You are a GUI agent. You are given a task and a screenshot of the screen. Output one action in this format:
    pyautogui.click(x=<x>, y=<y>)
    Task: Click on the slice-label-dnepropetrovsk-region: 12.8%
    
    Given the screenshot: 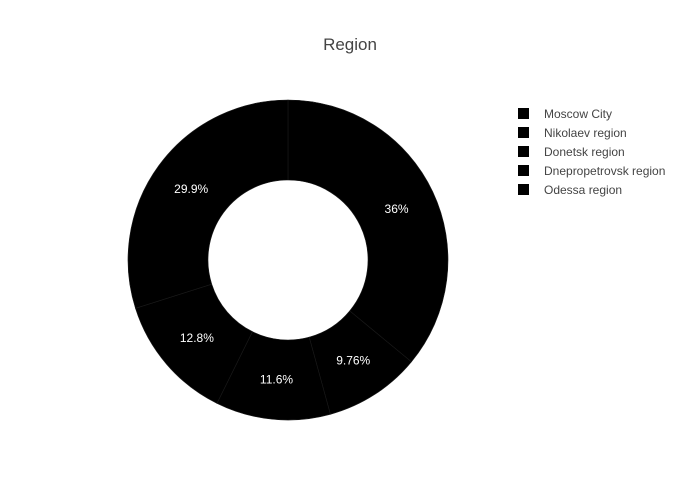 What is the action you would take?
    pyautogui.click(x=197, y=338)
    